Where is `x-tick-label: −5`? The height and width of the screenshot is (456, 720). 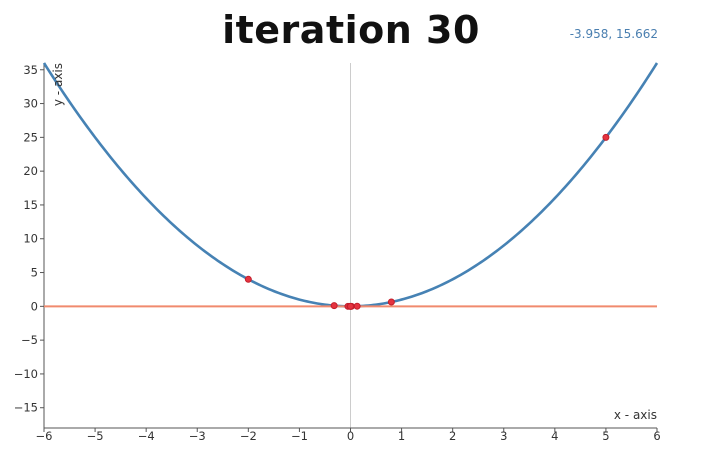
x-tick-label: −5 is located at coordinates (95, 436).